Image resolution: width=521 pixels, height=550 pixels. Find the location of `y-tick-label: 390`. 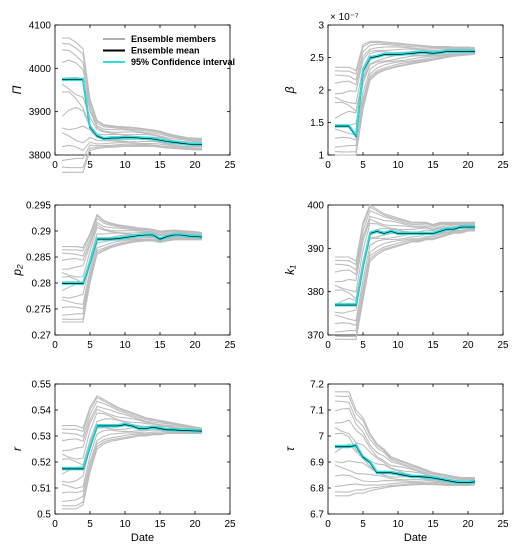

y-tick-label: 390 is located at coordinates (315, 249).